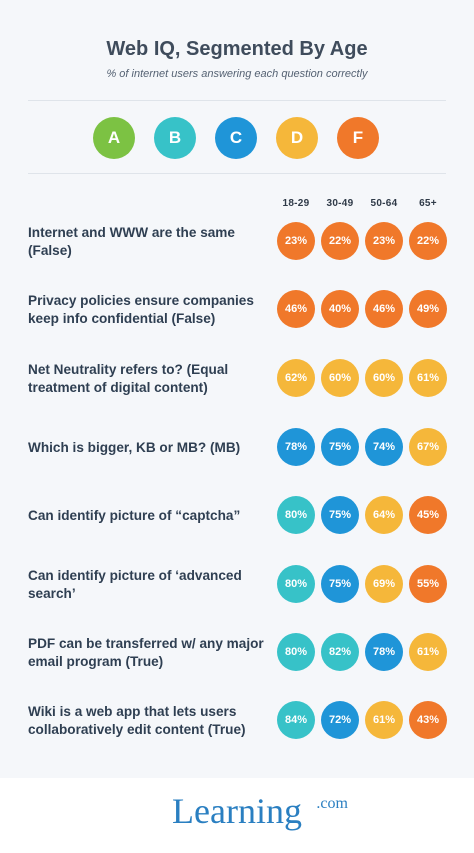 The width and height of the screenshot is (474, 853). I want to click on learning-com-logo: Learning .com, so click(237, 811).